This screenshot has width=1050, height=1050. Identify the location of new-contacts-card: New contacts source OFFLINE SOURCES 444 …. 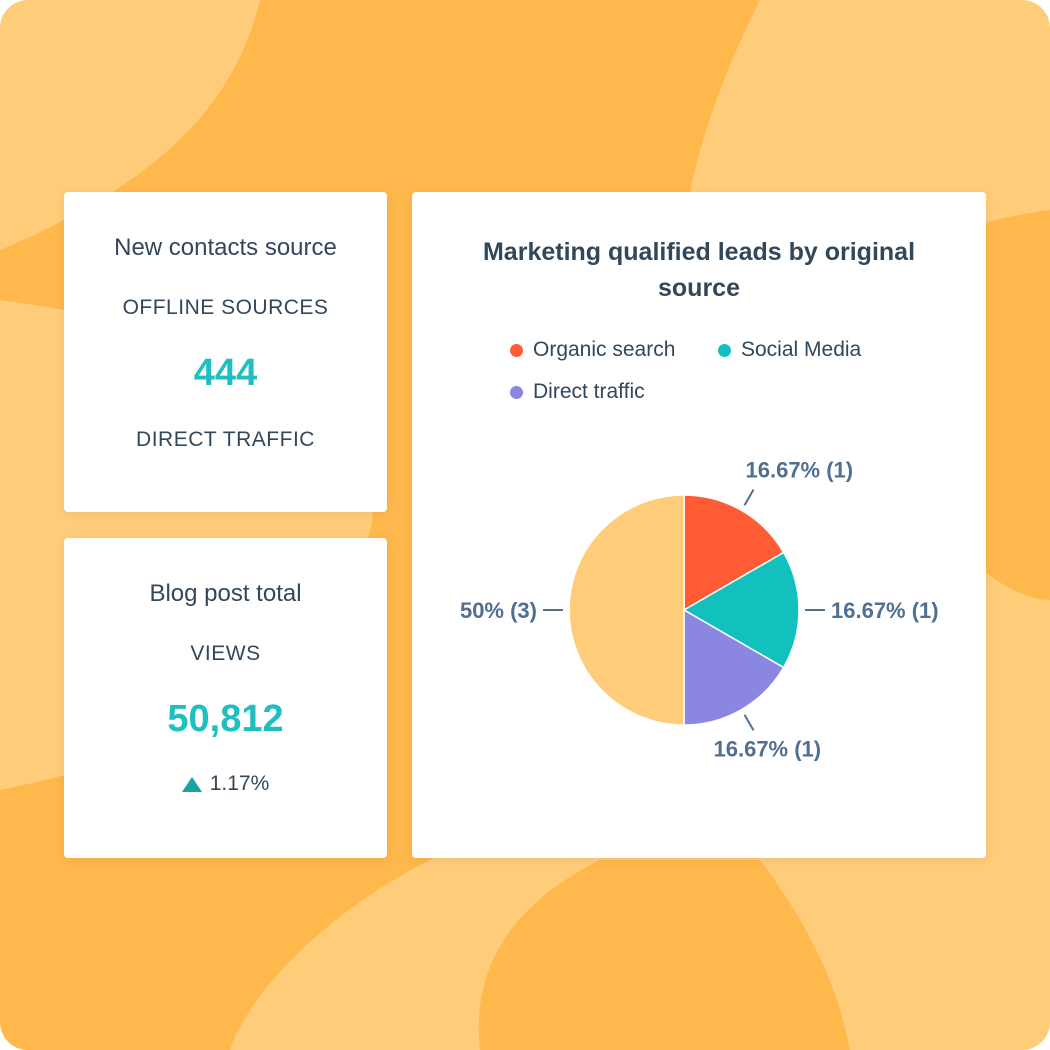
(225, 352).